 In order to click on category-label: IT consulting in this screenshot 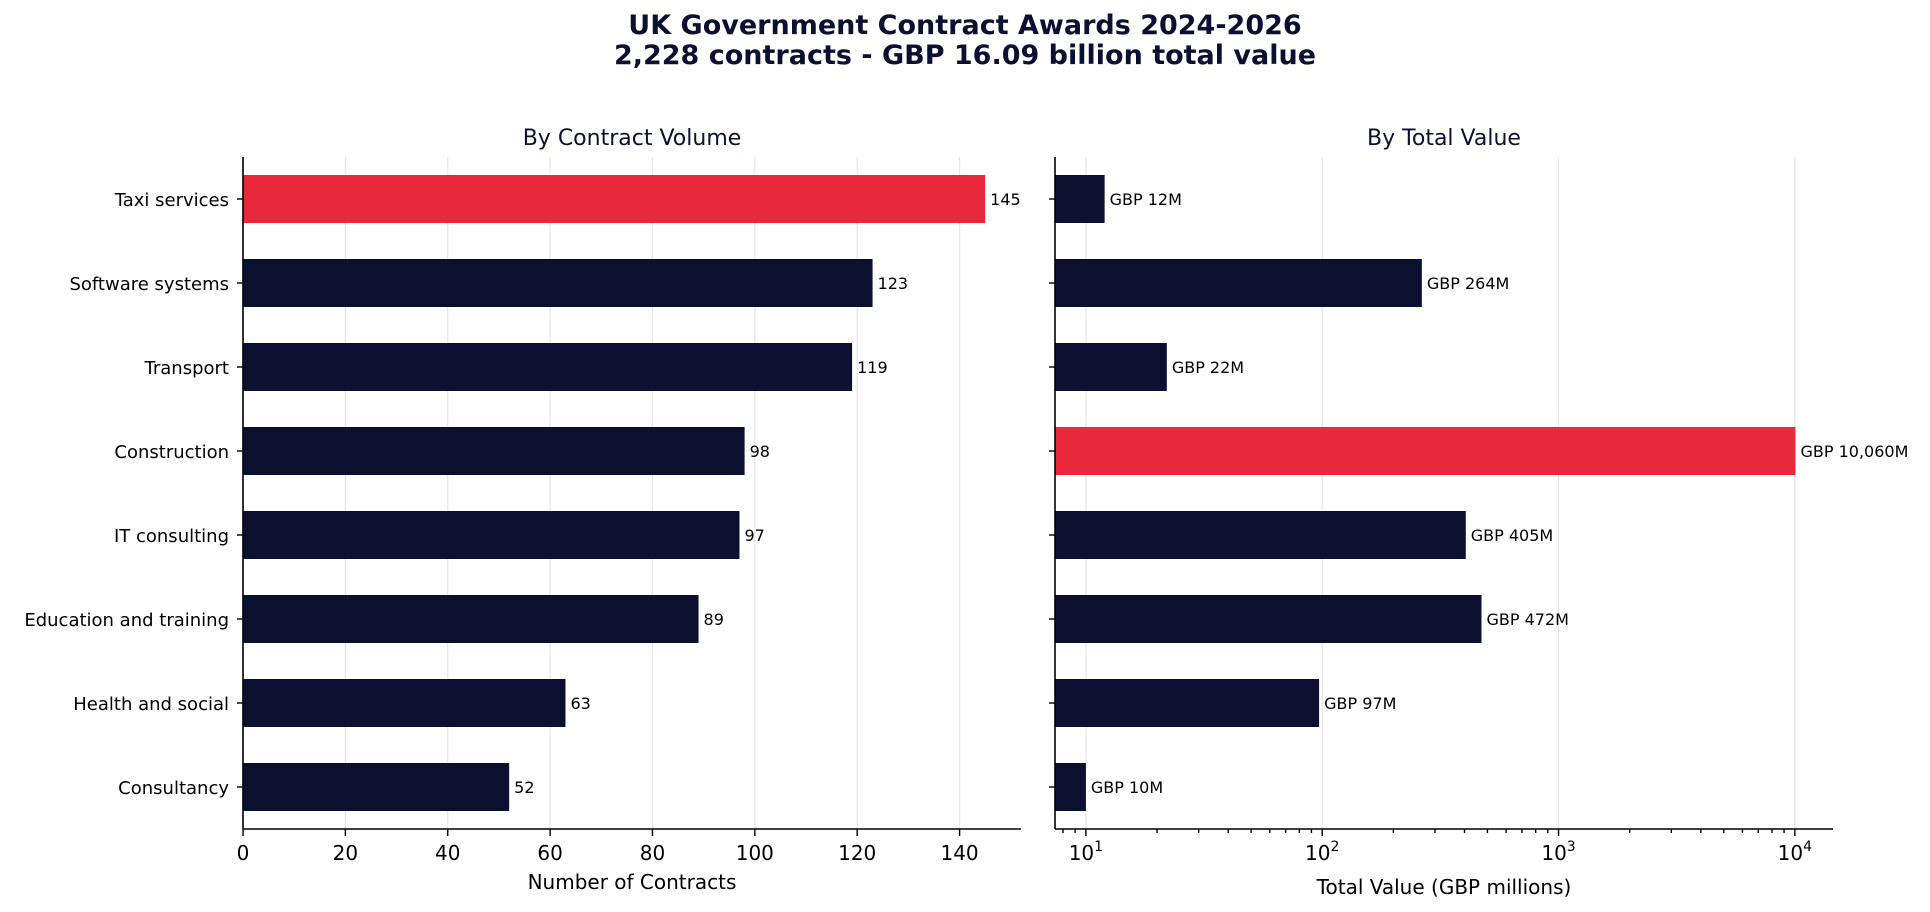, I will do `click(171, 536)`.